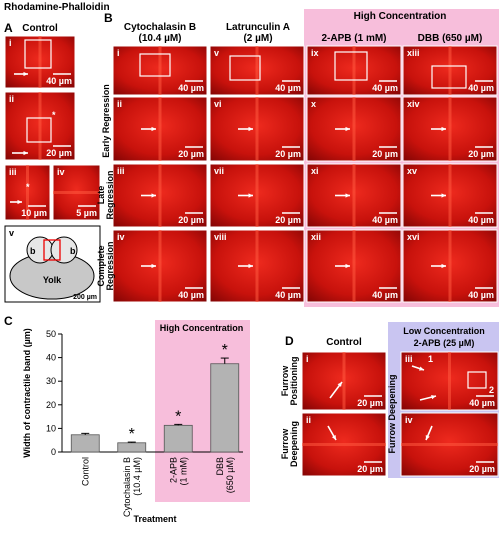 The width and height of the screenshot is (500, 534). I want to click on column-header: DBB (650 µM), so click(450, 38).